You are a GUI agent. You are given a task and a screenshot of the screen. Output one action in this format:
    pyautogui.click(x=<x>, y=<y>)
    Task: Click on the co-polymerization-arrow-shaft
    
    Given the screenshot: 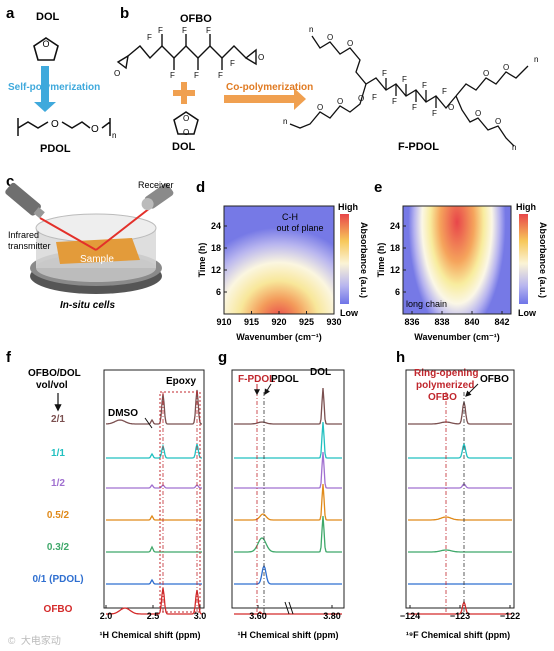 What is the action you would take?
    pyautogui.click(x=260, y=99)
    